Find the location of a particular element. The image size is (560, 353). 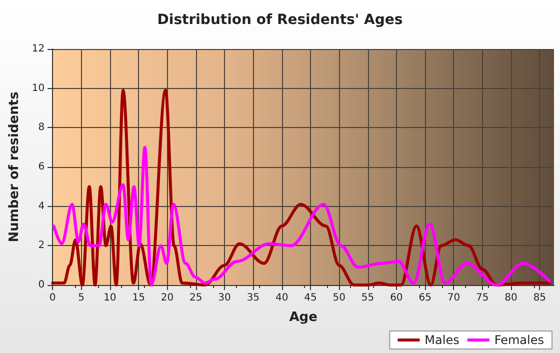

x-axis-title: Age is located at coordinates (303, 317).